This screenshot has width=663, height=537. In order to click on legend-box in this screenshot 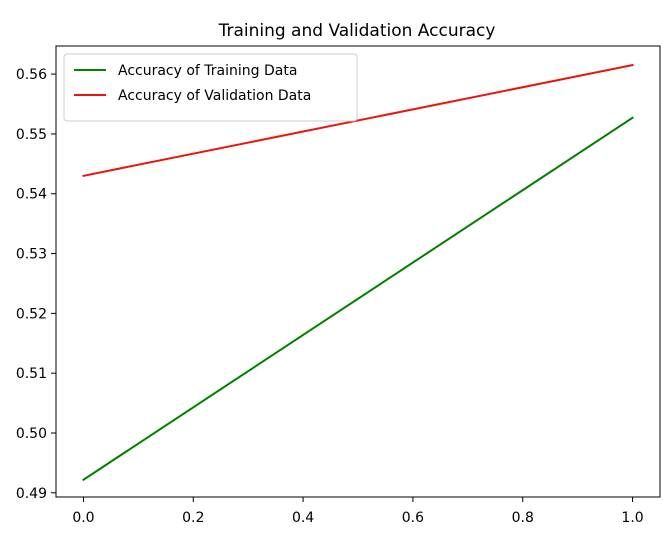, I will do `click(210, 87)`.